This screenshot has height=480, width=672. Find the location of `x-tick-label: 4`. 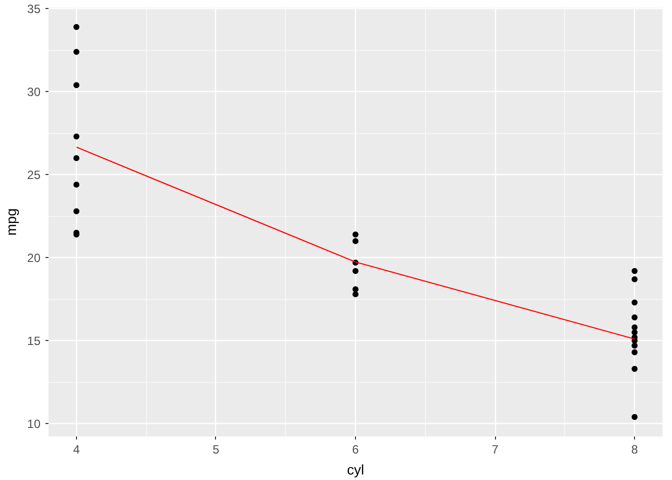

x-tick-label: 4 is located at coordinates (76, 449).